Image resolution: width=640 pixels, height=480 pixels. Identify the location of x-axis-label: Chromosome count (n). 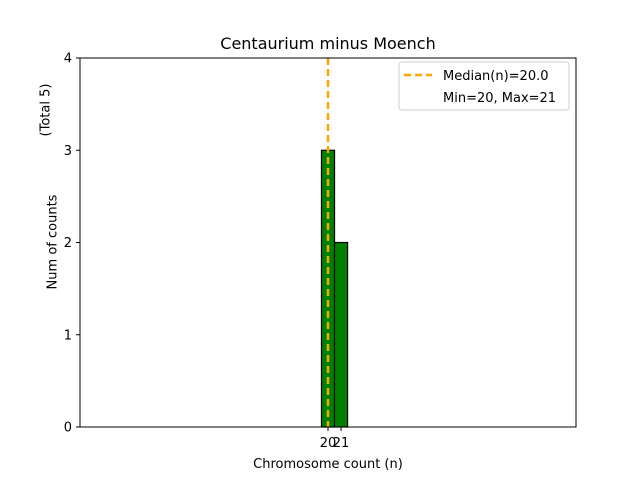
(328, 464).